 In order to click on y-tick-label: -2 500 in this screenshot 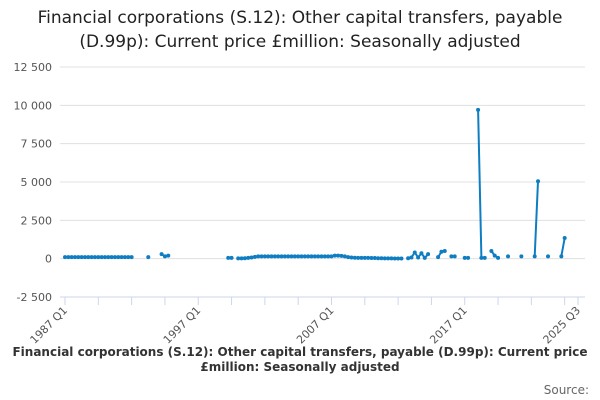, I will do `click(34, 297)`.